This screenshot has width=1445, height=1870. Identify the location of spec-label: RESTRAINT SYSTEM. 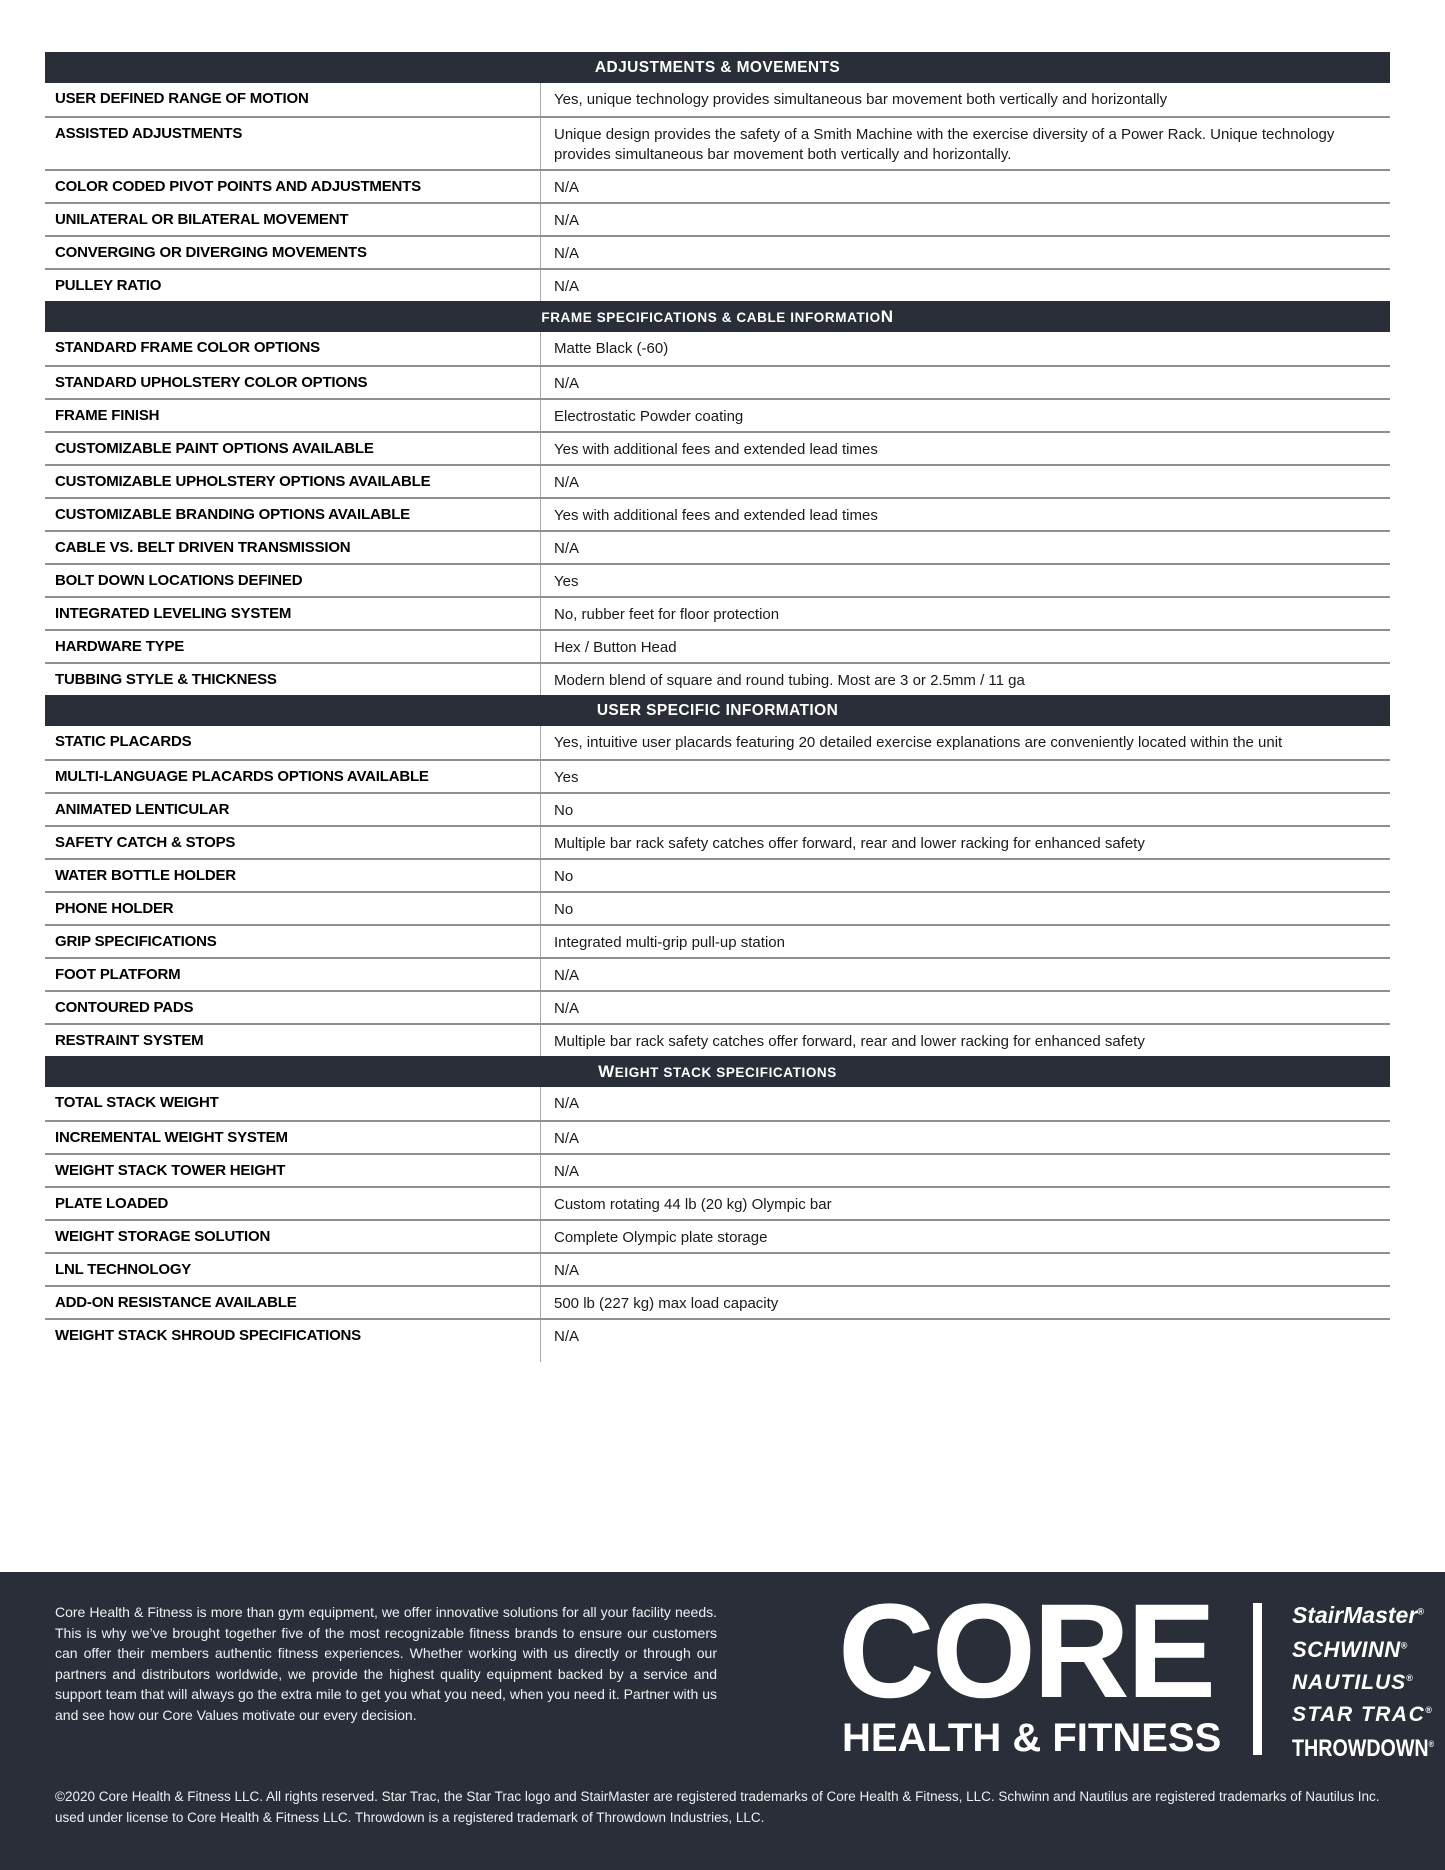
(129, 1040).